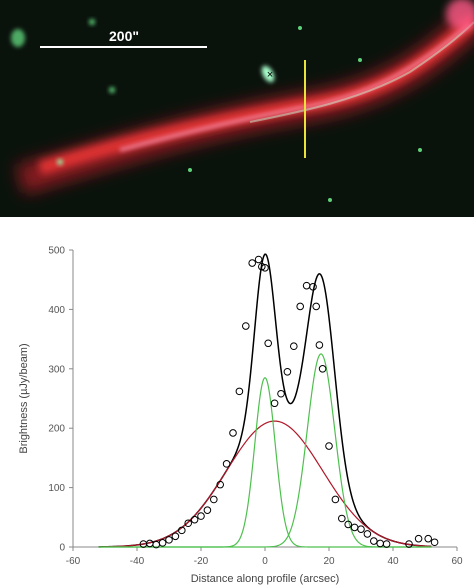 This screenshot has height=587, width=474. I want to click on x-tick-label: 20, so click(329, 561).